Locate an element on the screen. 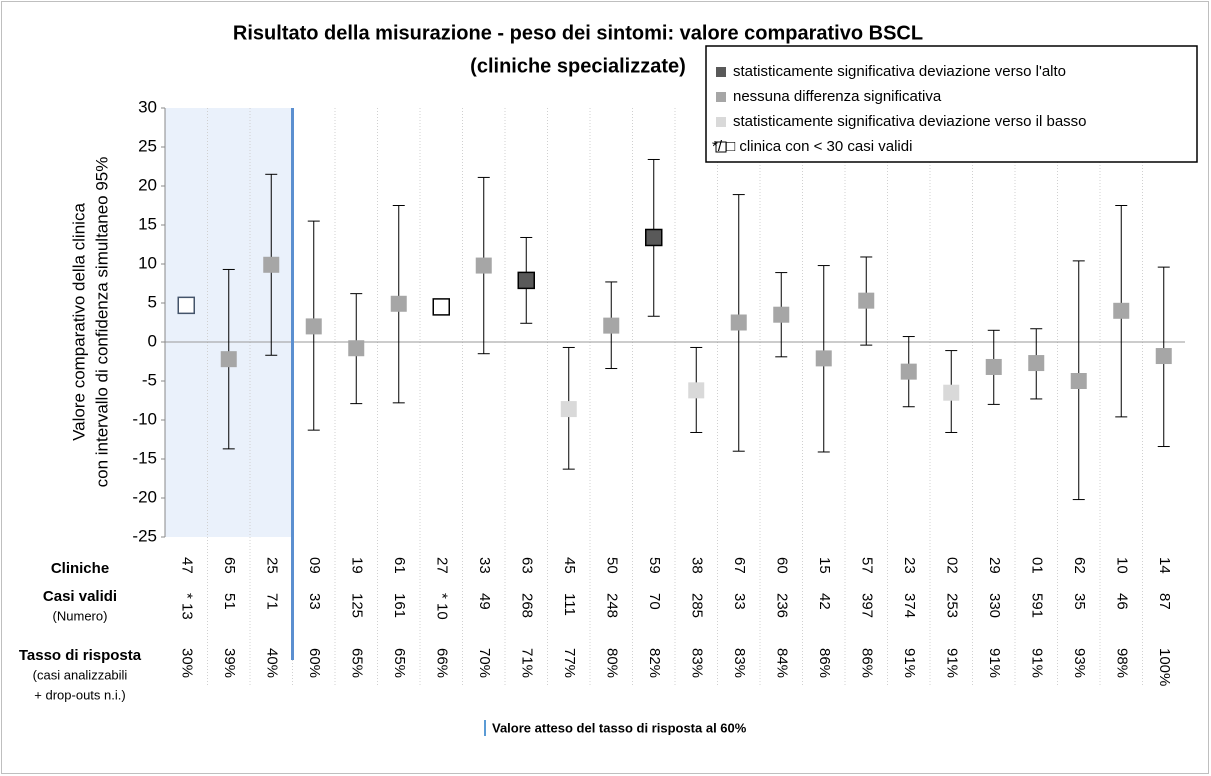 Image resolution: width=1211 pixels, height=776 pixels. y-tick-label: 10 is located at coordinates (147, 262).